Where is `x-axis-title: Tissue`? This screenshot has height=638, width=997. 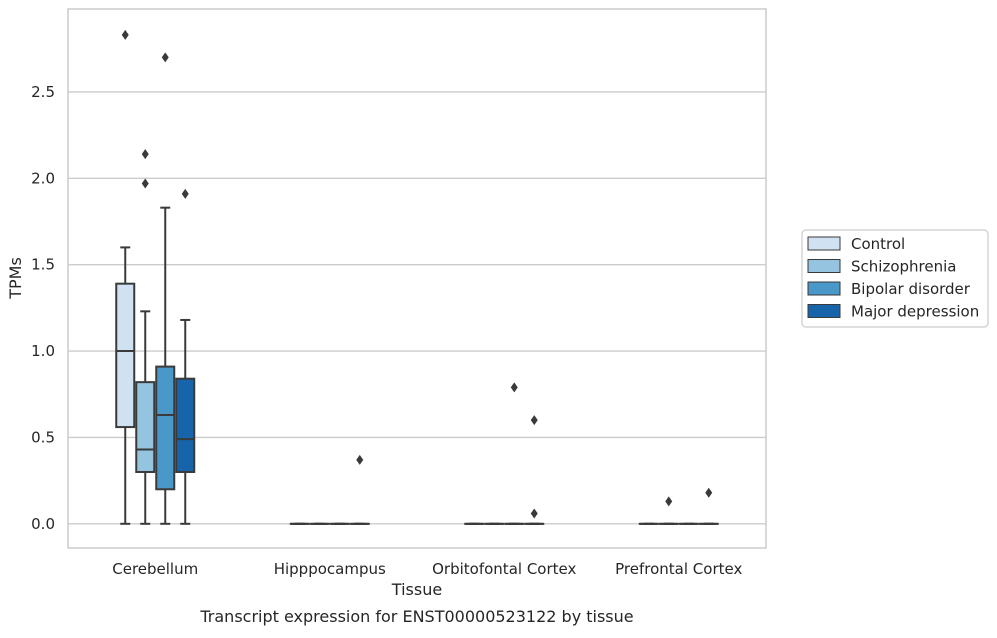
x-axis-title: Tissue is located at coordinates (416, 589).